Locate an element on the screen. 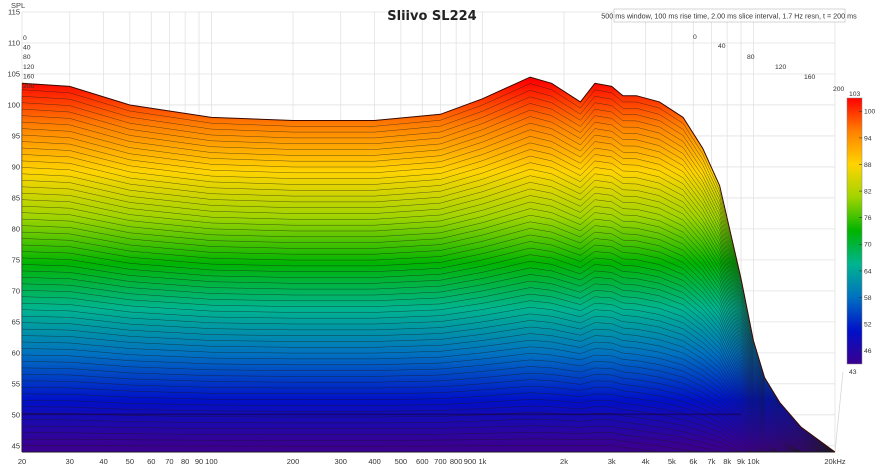 This screenshot has height=473, width=877. chart-title: Sliivo SL224 is located at coordinates (431, 16).